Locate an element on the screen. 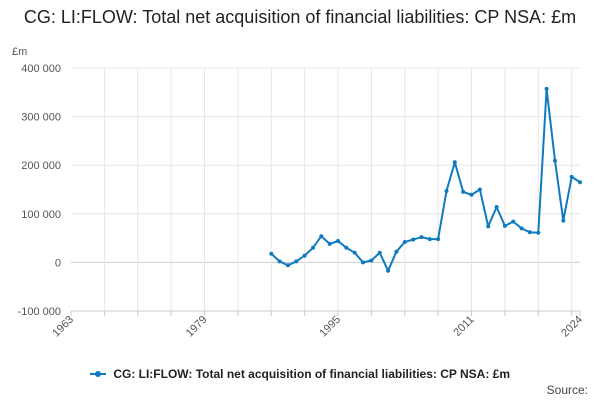  y-tick-label: 0 is located at coordinates (58, 263).